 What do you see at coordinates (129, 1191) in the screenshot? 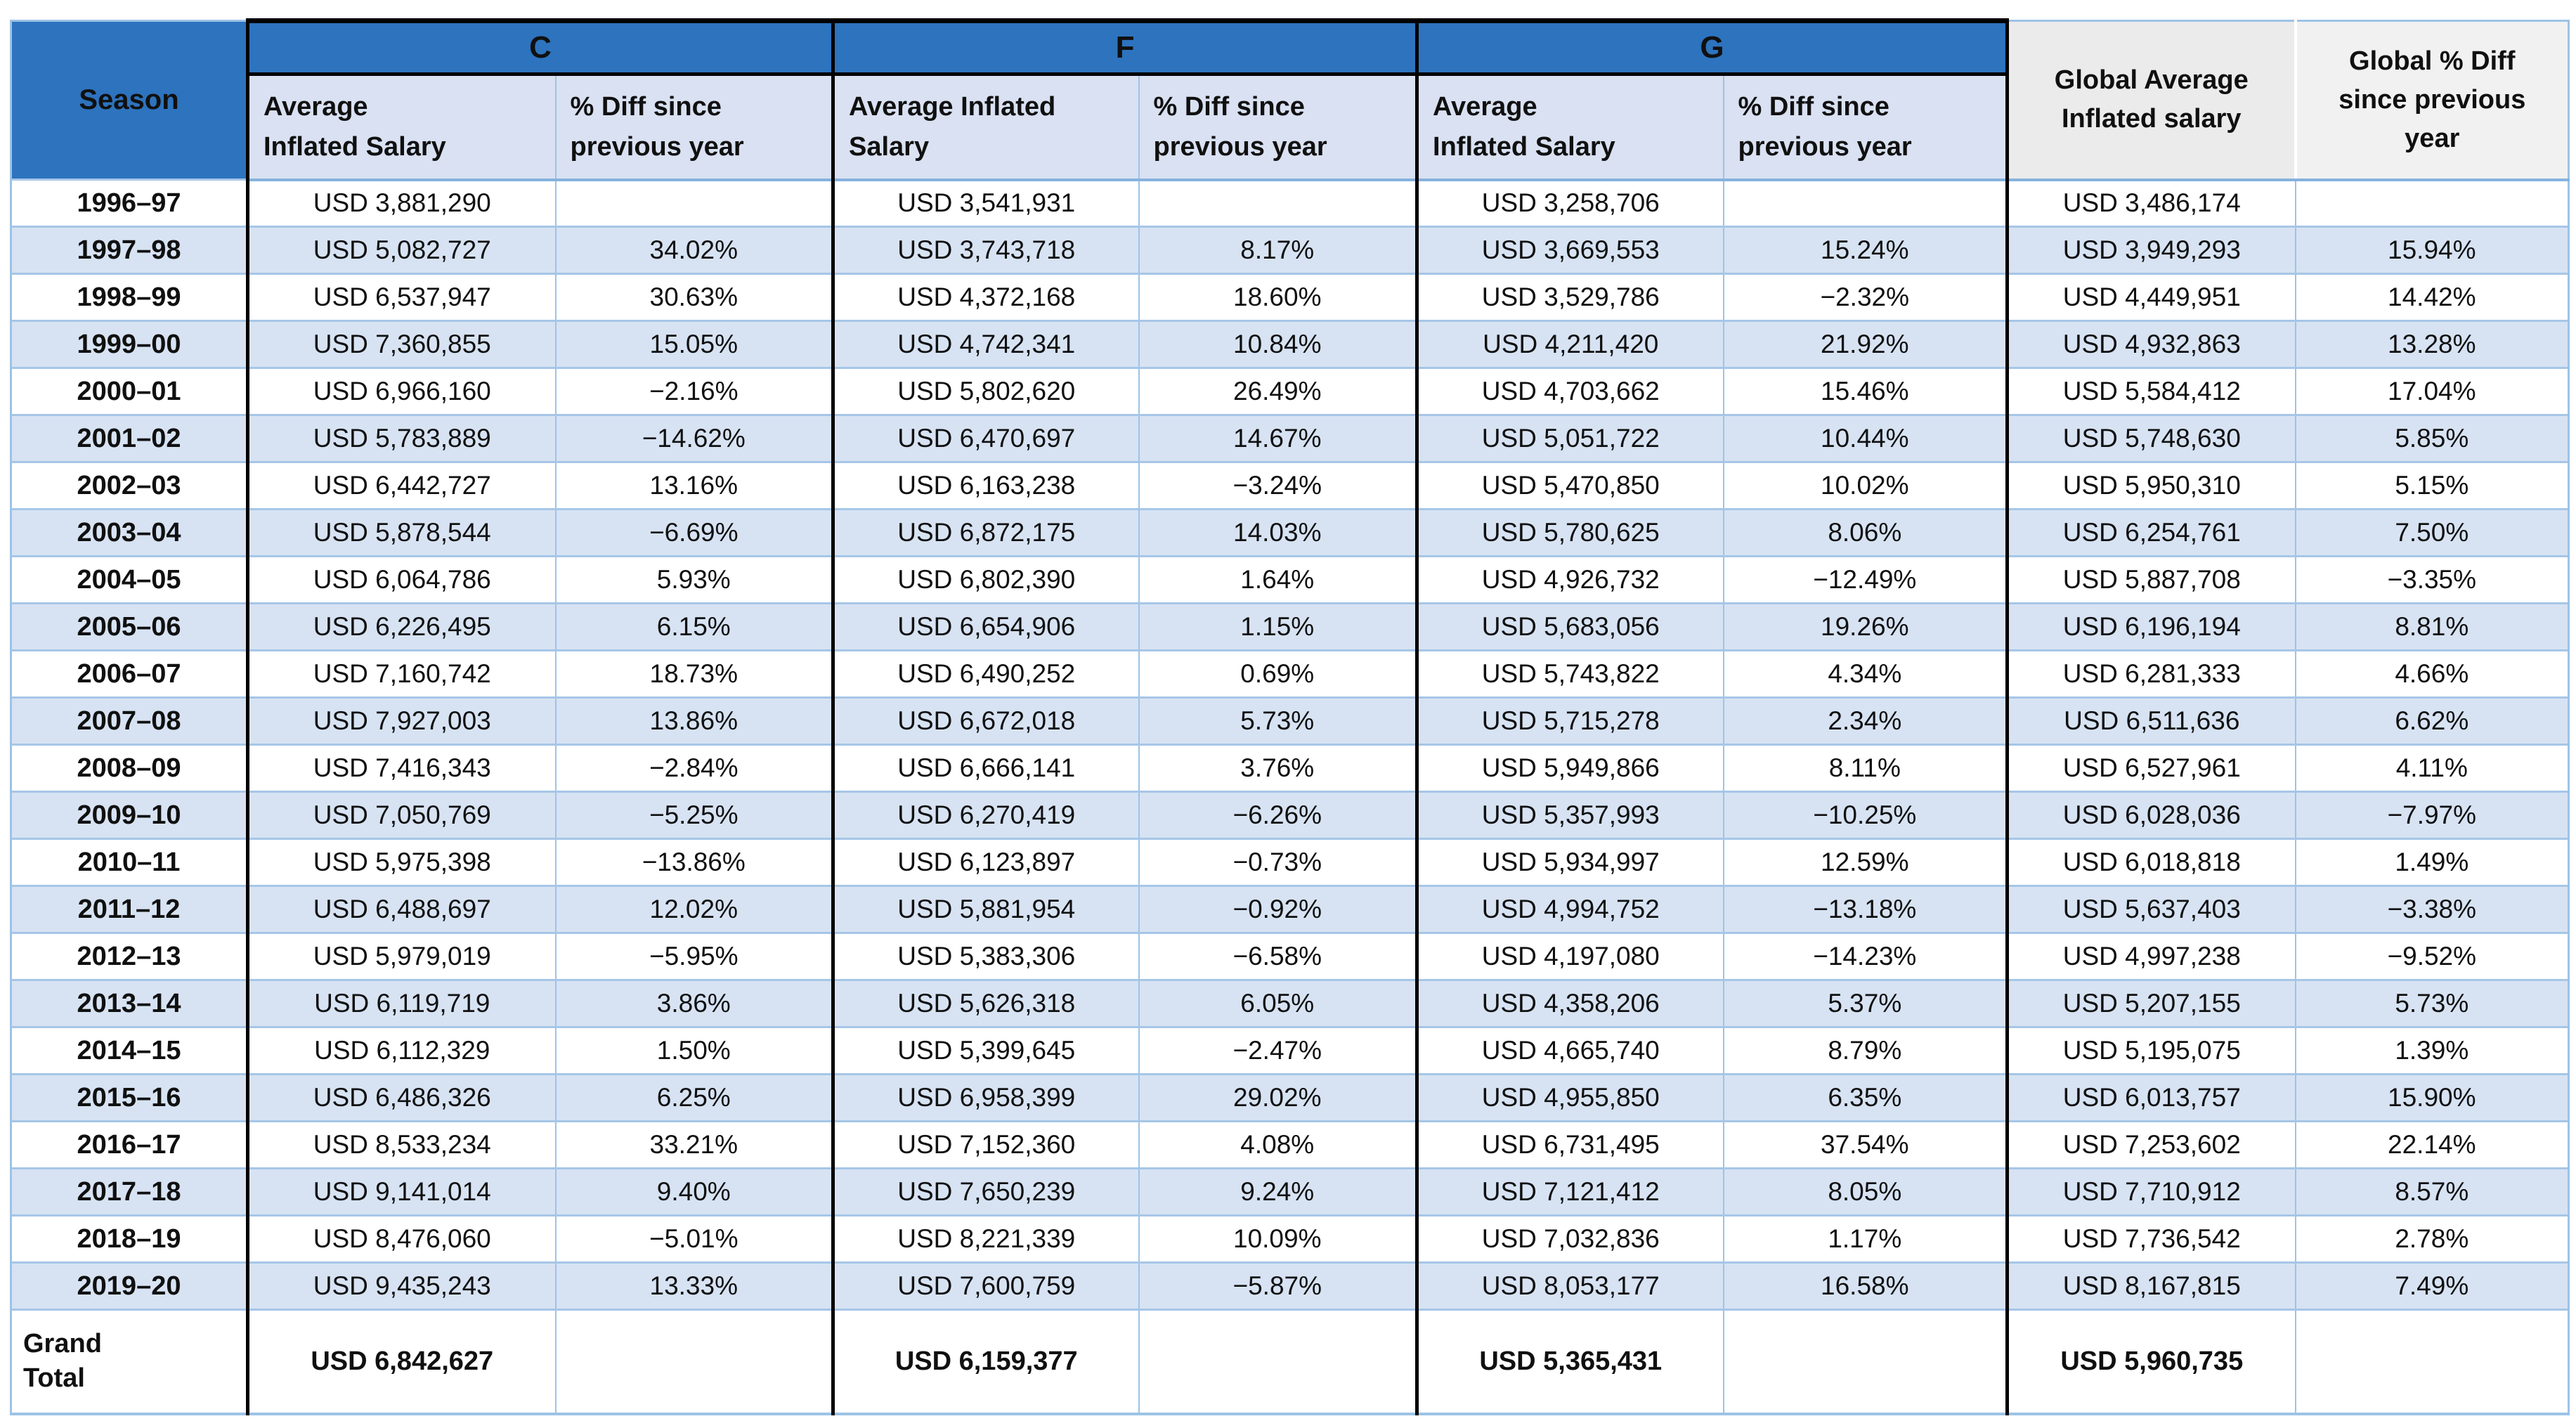
I see `season-cell: 2017–18` at bounding box center [129, 1191].